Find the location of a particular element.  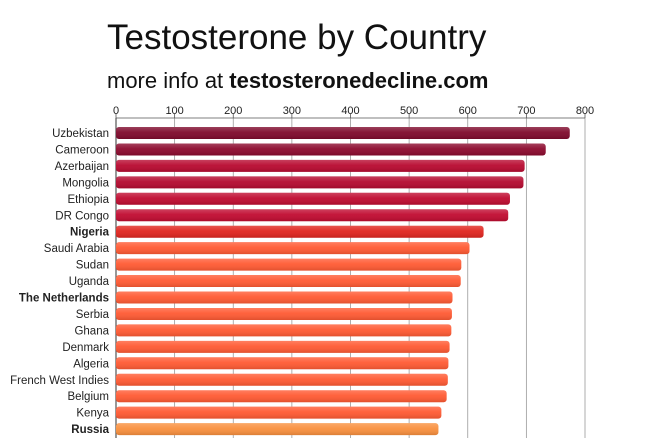

category-label-belgium: Belgium is located at coordinates (88, 397).